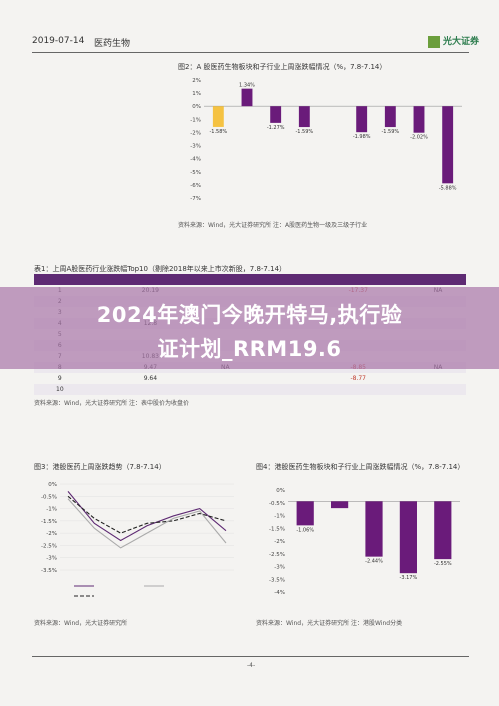  I want to click on bar-data-label: -2.55%, so click(443, 564).